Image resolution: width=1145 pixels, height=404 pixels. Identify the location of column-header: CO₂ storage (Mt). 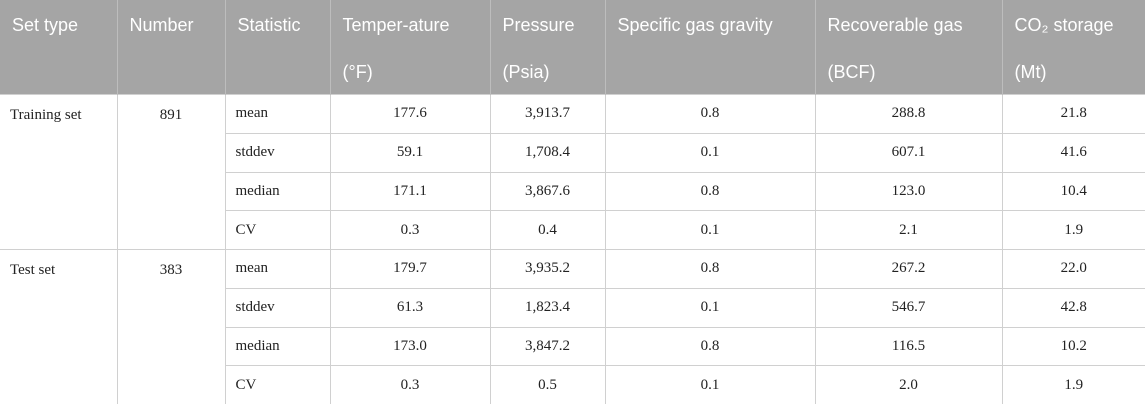
(1073, 47).